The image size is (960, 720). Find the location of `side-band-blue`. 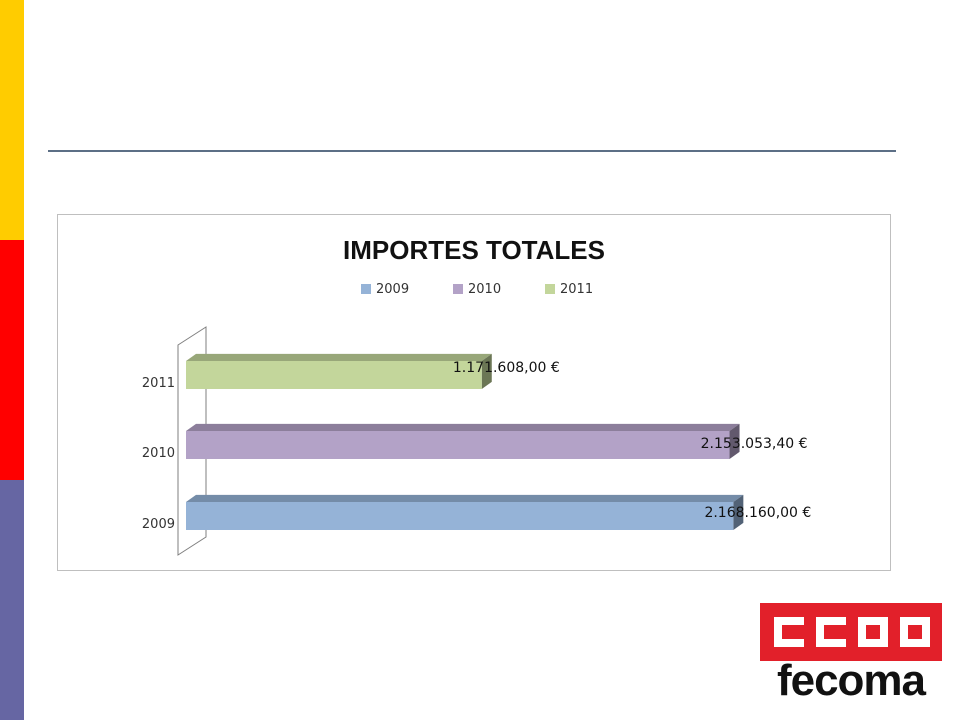

side-band-blue is located at coordinates (12, 600).